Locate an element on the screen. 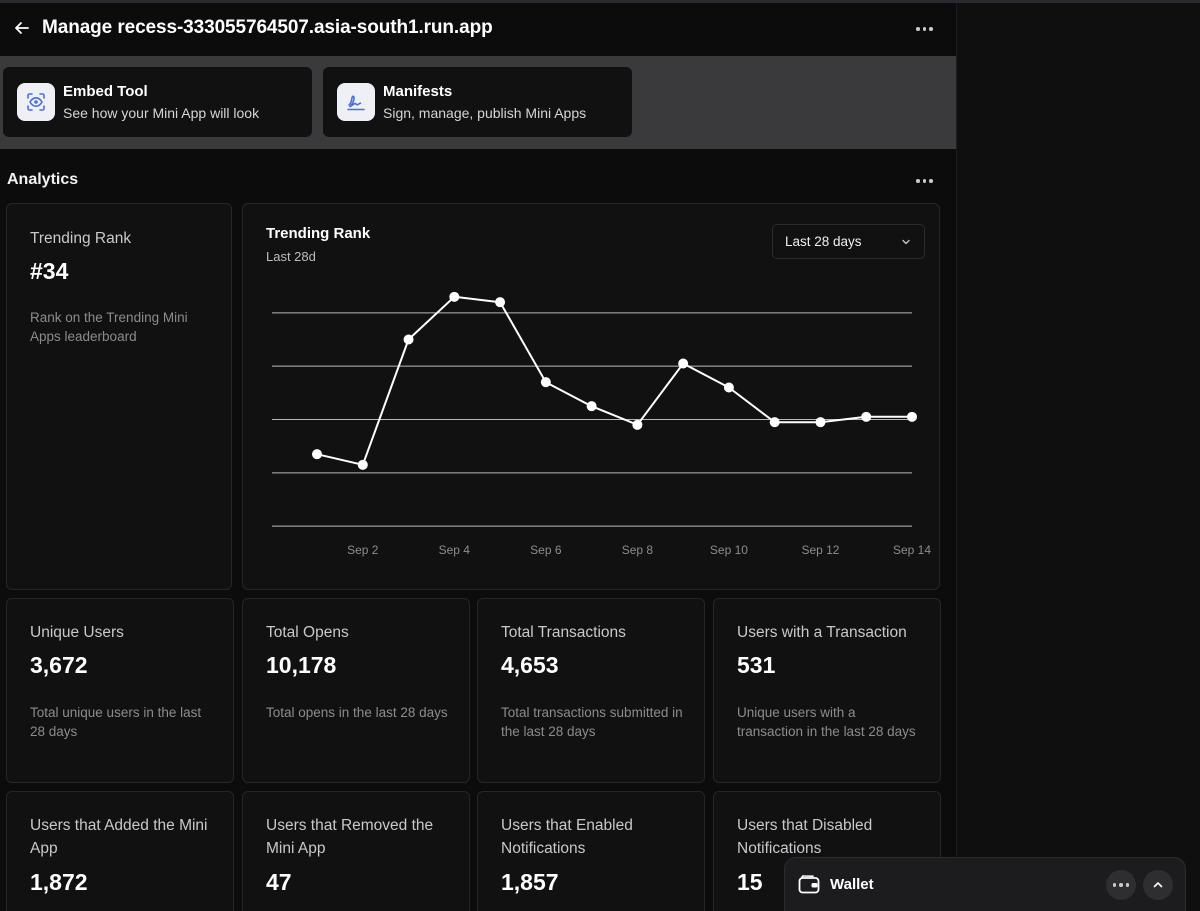 This screenshot has height=911, width=1200. users-removed-card: Users that Removed the Mini App 47 is located at coordinates (356, 851).